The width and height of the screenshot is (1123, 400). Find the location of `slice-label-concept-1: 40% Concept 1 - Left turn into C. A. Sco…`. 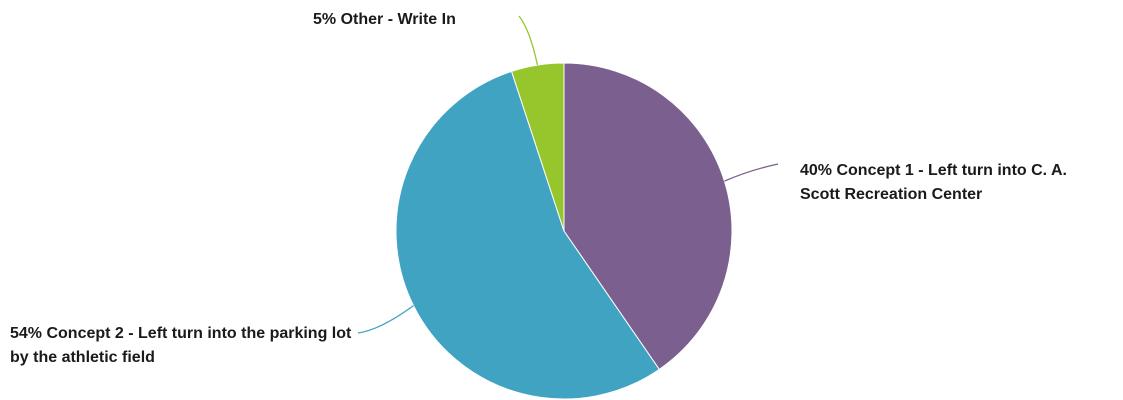

slice-label-concept-1: 40% Concept 1 - Left turn into C. A. Sco… is located at coordinates (933, 182).